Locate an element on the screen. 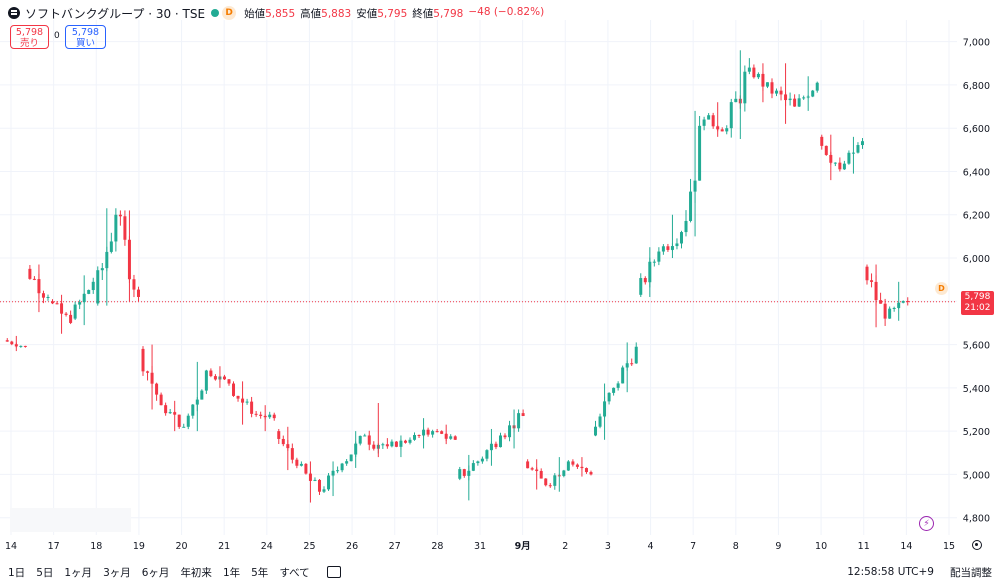  menu-icon is located at coordinates (14, 13).